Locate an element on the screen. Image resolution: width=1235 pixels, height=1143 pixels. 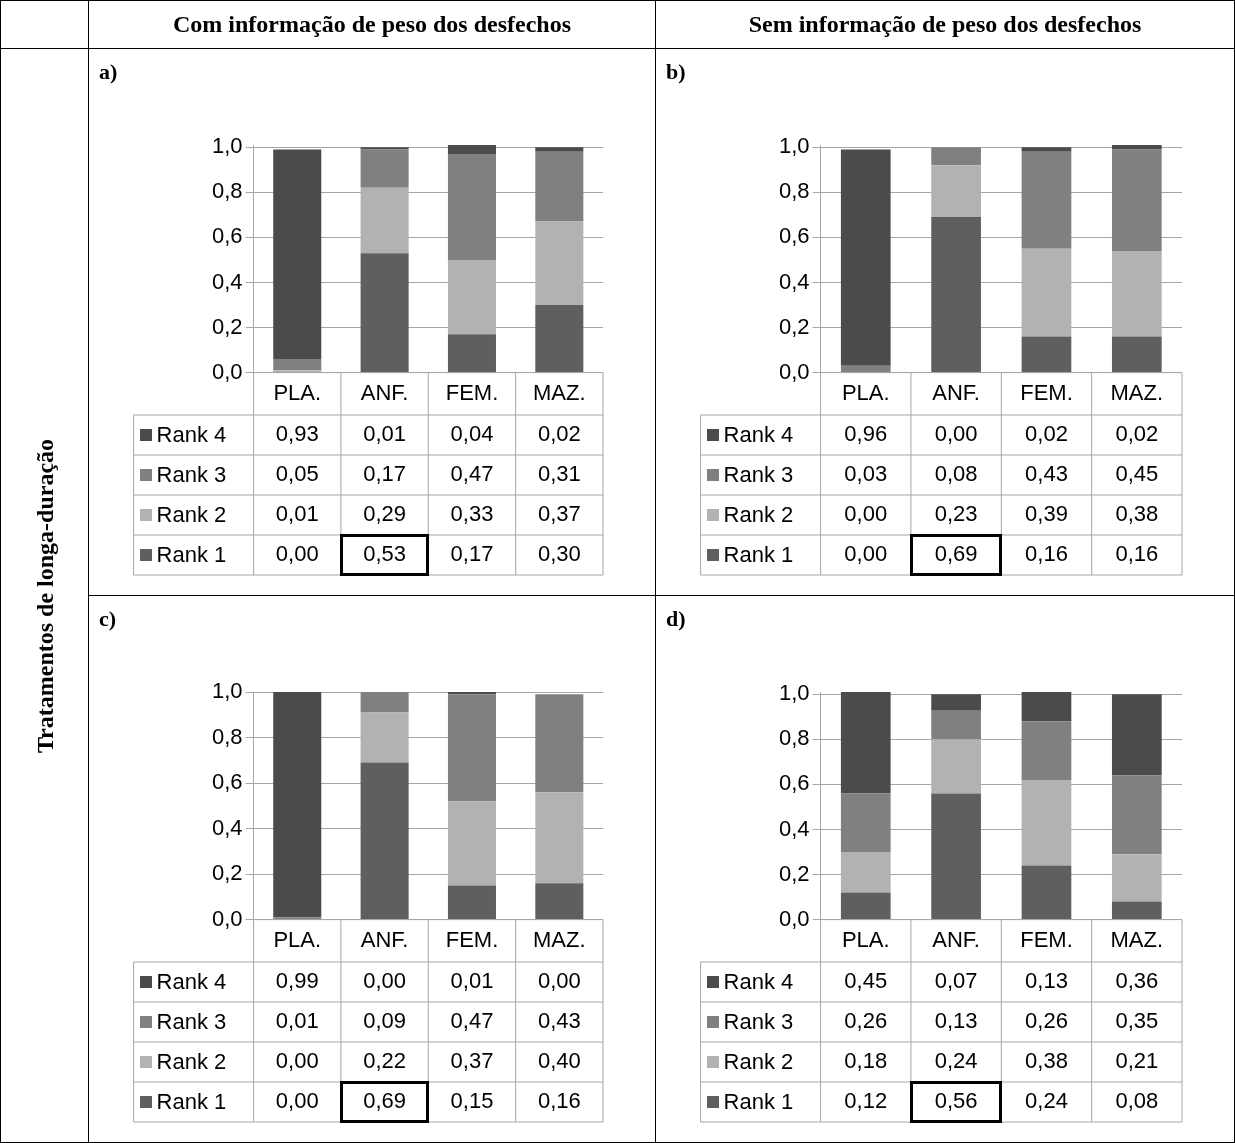
data-label: 0,05 is located at coordinates (297, 474).